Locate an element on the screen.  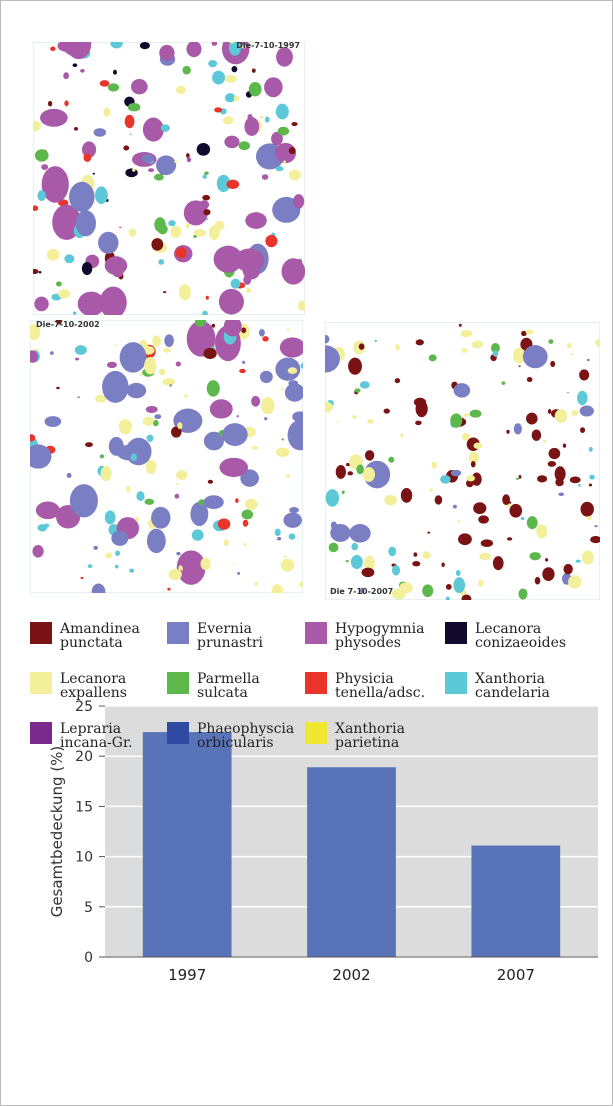
legend-item: Phaeophyscia orbicularis is located at coordinates (230, 736).